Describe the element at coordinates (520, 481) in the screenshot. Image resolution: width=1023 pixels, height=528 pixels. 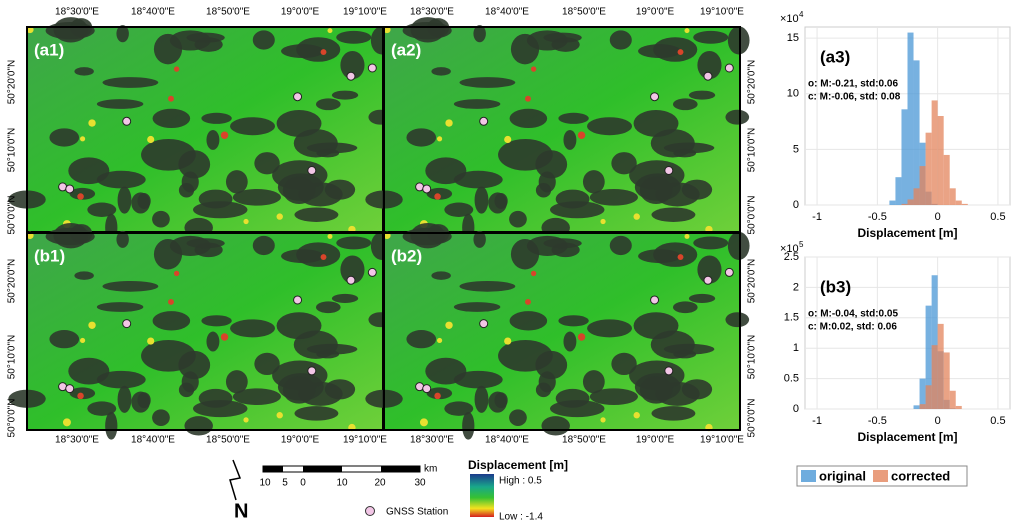
I see `colorbar-high: High : 0.5` at that location.